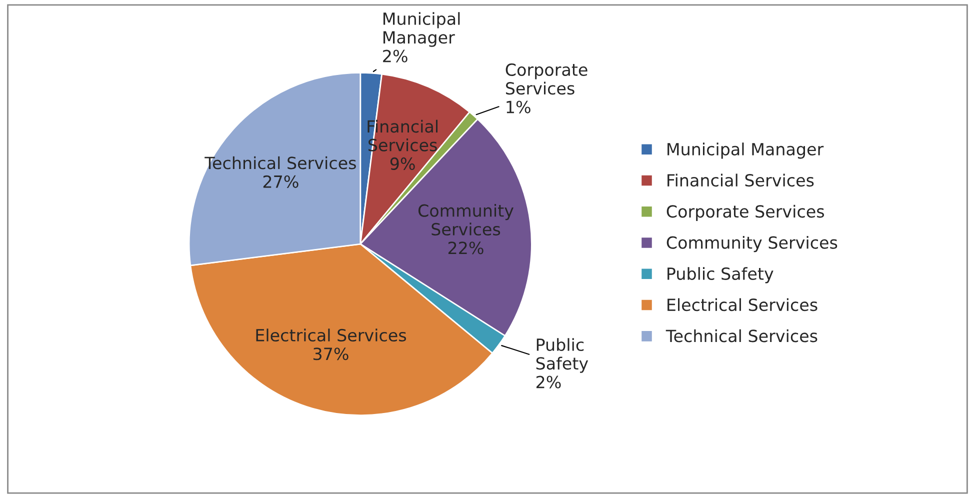  I want to click on legend-label: Community Services, so click(752, 244).